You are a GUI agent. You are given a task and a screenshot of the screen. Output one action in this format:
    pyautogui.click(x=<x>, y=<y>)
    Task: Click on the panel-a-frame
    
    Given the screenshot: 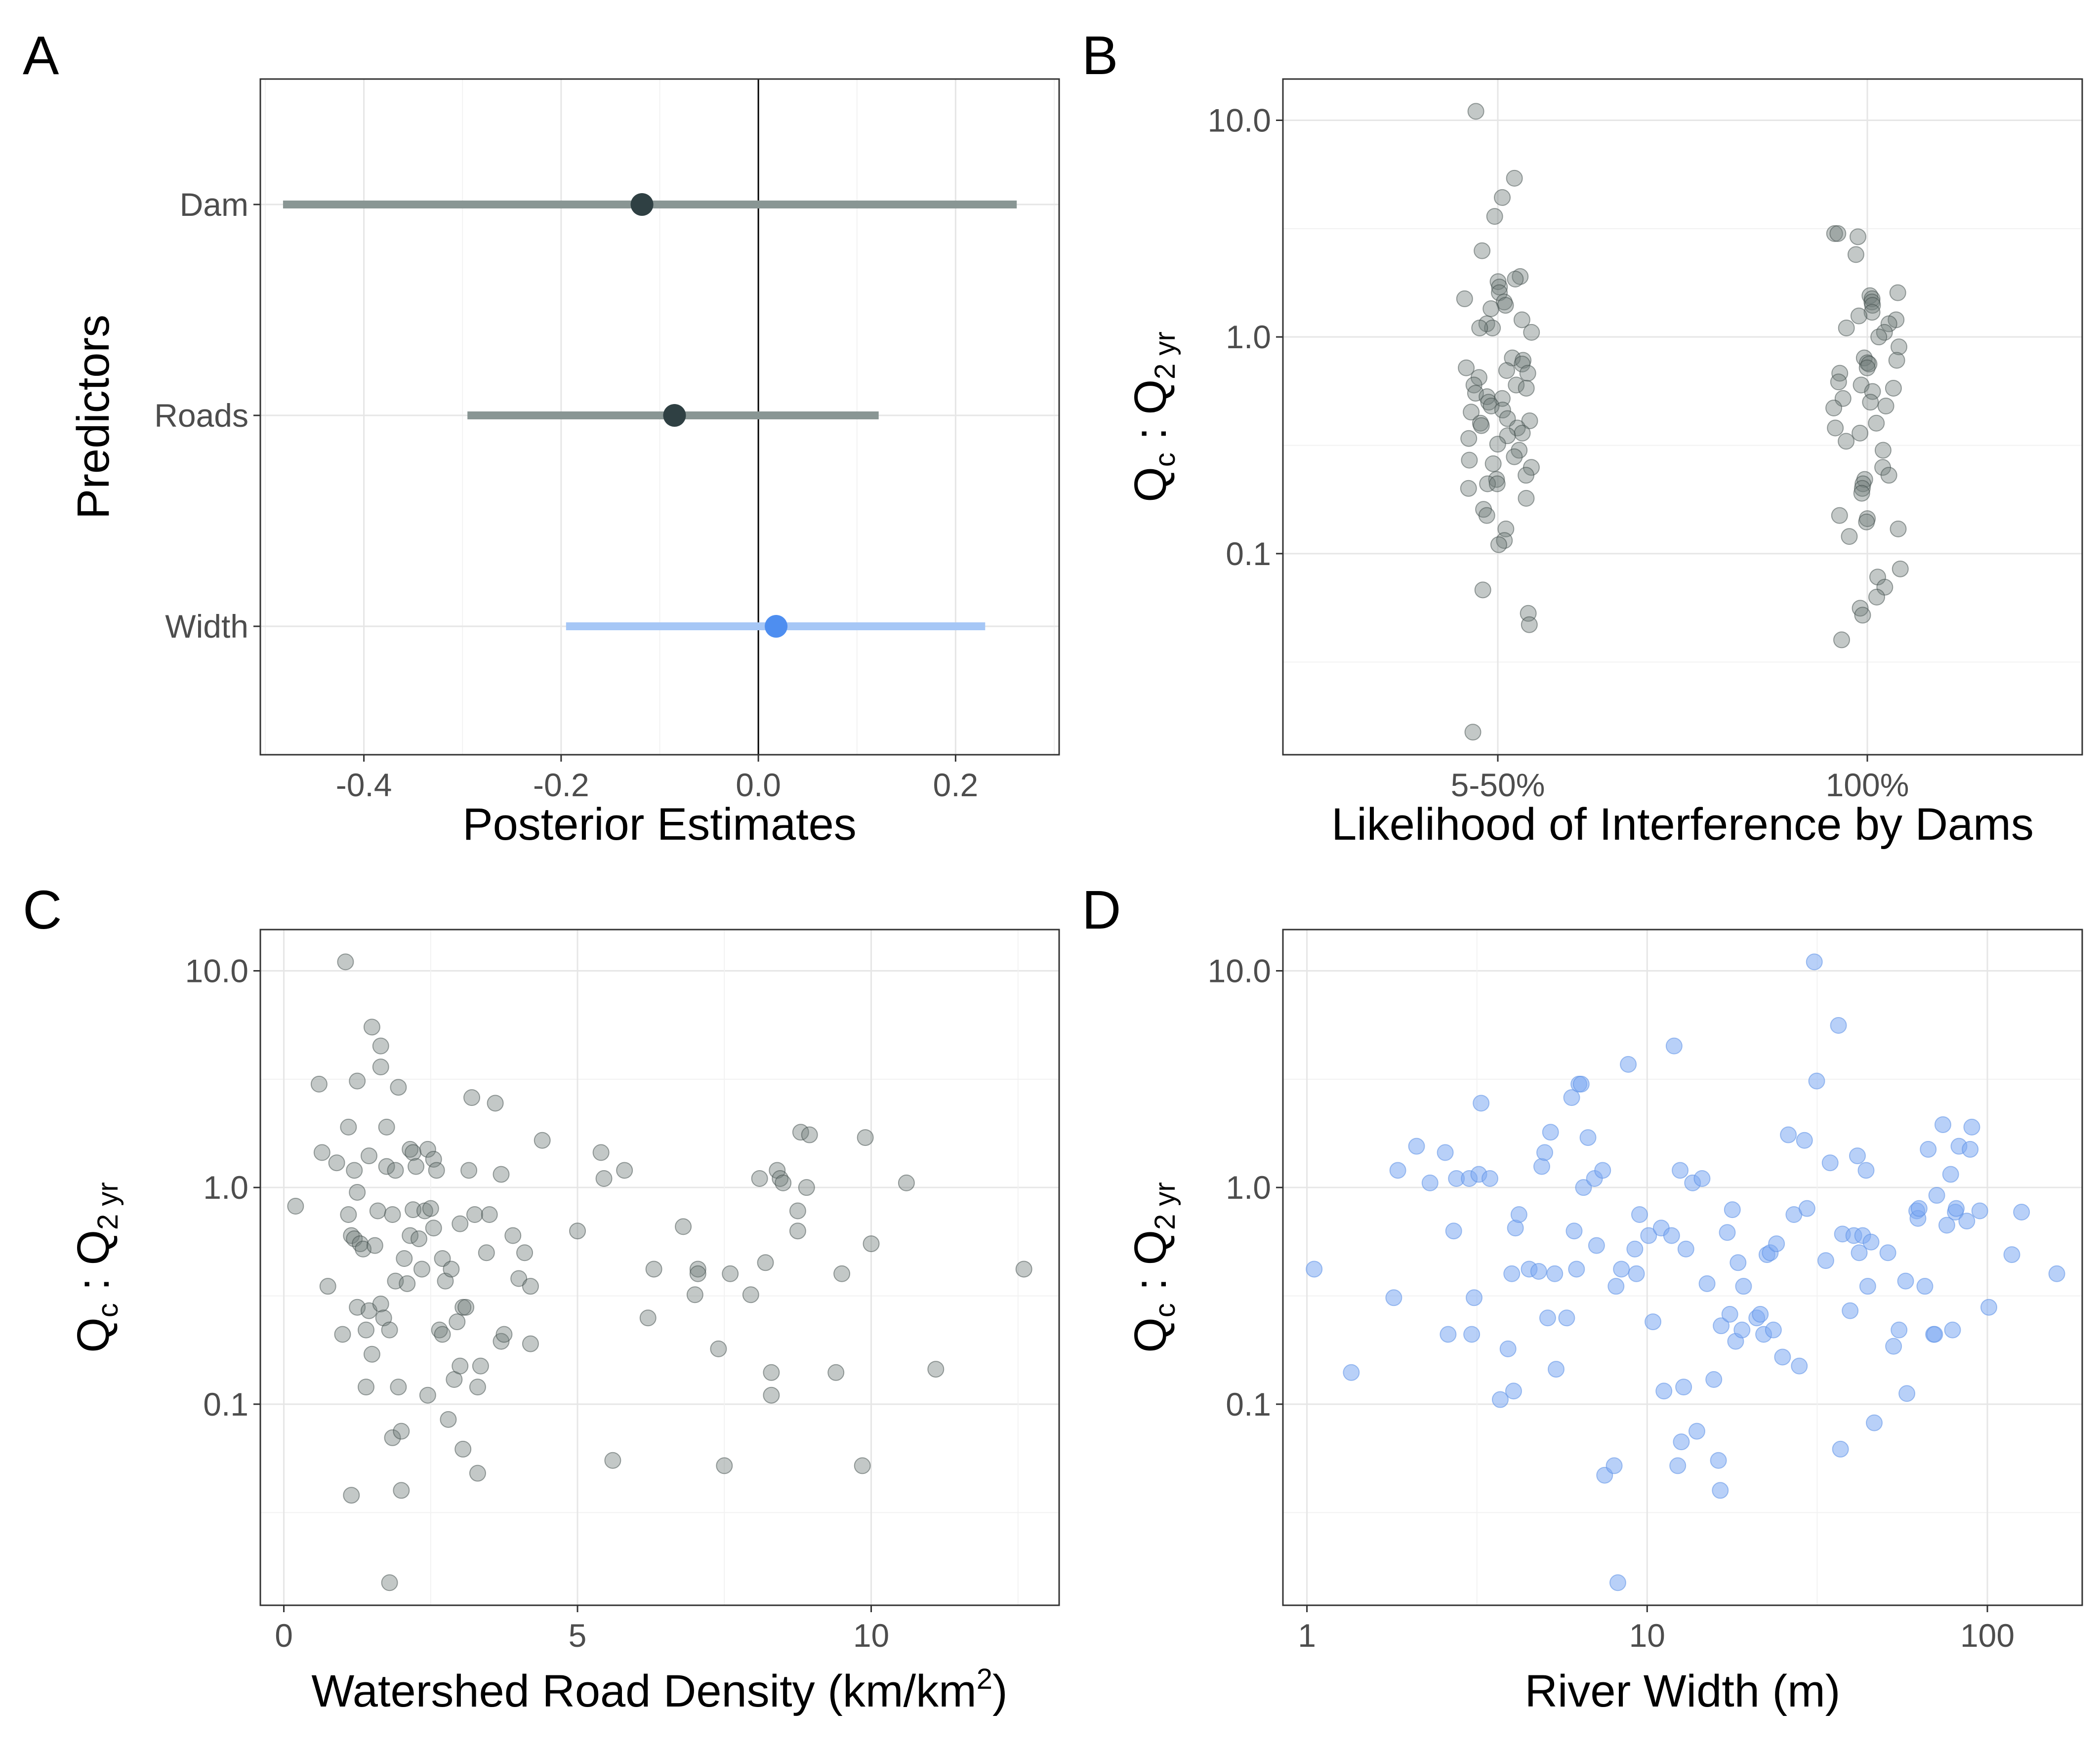 What is the action you would take?
    pyautogui.click(x=659, y=417)
    